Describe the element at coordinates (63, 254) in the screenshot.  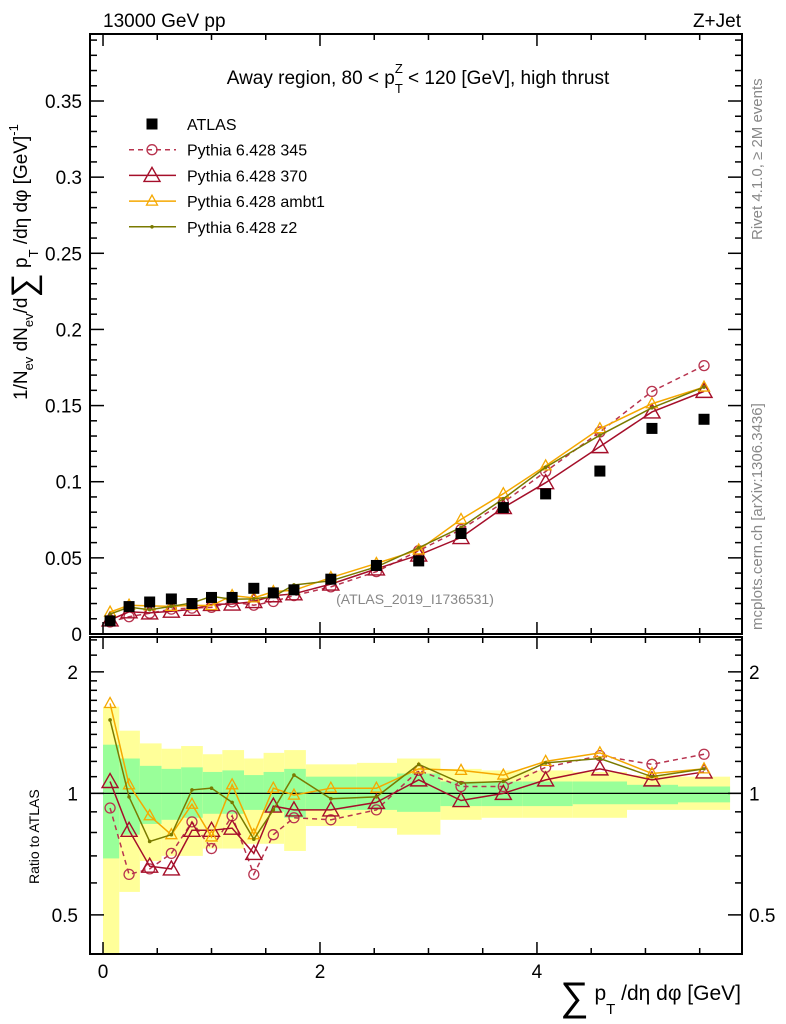
I see `y-tick-label: 0.25` at that location.